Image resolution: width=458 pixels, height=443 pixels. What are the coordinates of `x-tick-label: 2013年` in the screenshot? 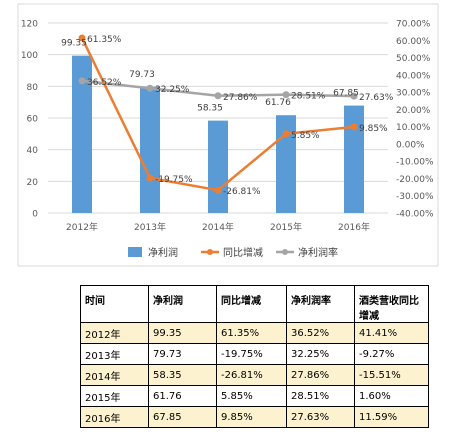 It's located at (150, 227).